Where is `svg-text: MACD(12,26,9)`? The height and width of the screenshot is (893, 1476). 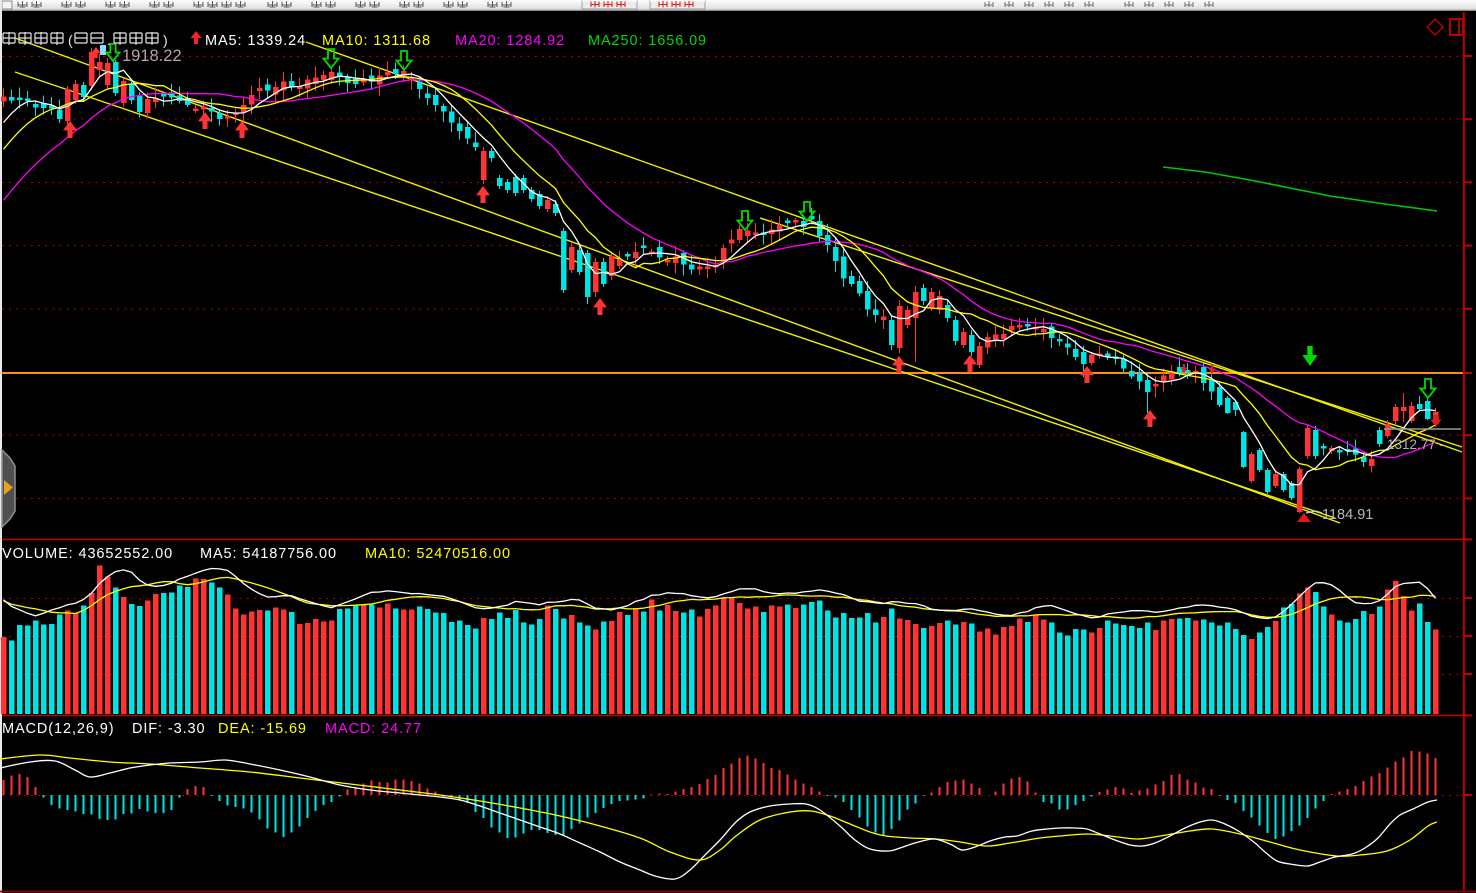 svg-text: MACD(12,26,9) is located at coordinates (58, 729).